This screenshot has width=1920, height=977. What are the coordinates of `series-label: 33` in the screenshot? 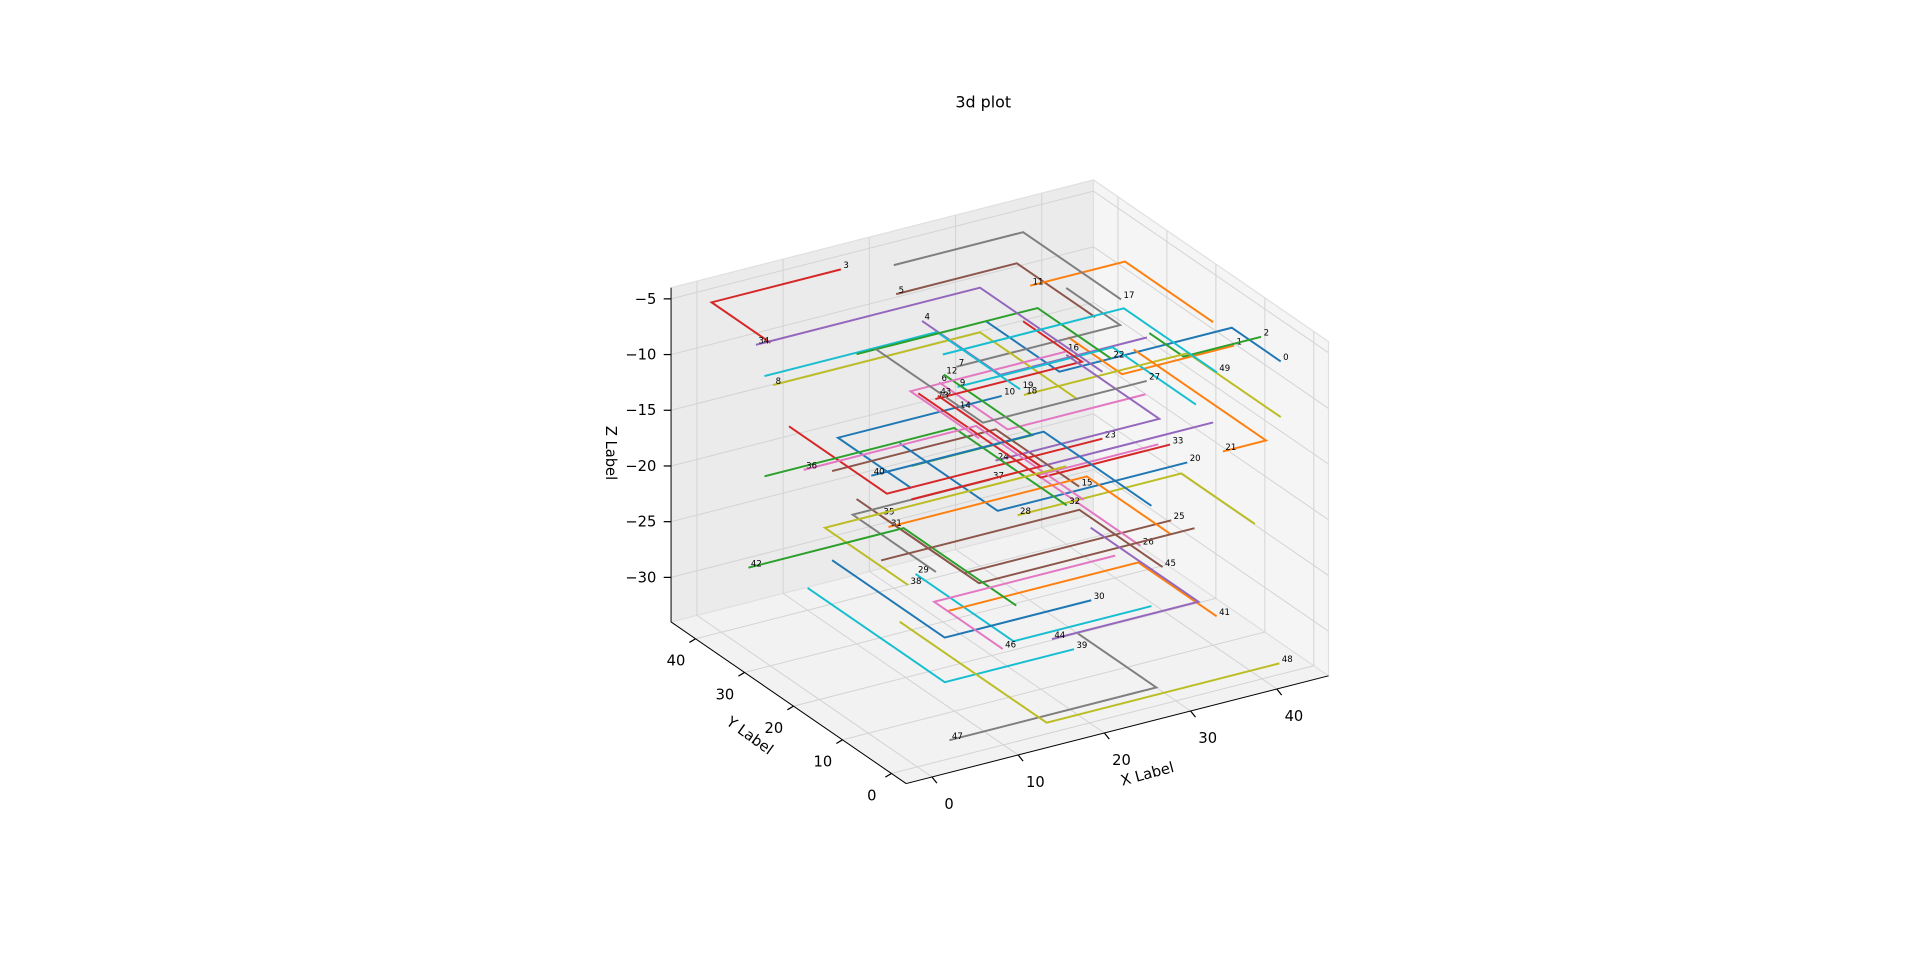 It's located at (1177, 441).